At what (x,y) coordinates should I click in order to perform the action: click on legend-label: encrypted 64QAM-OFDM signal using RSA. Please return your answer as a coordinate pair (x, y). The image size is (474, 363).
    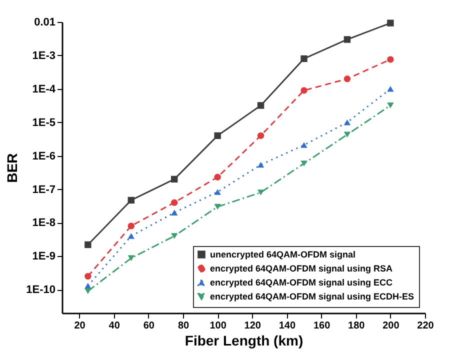
    Looking at the image, I should click on (302, 269).